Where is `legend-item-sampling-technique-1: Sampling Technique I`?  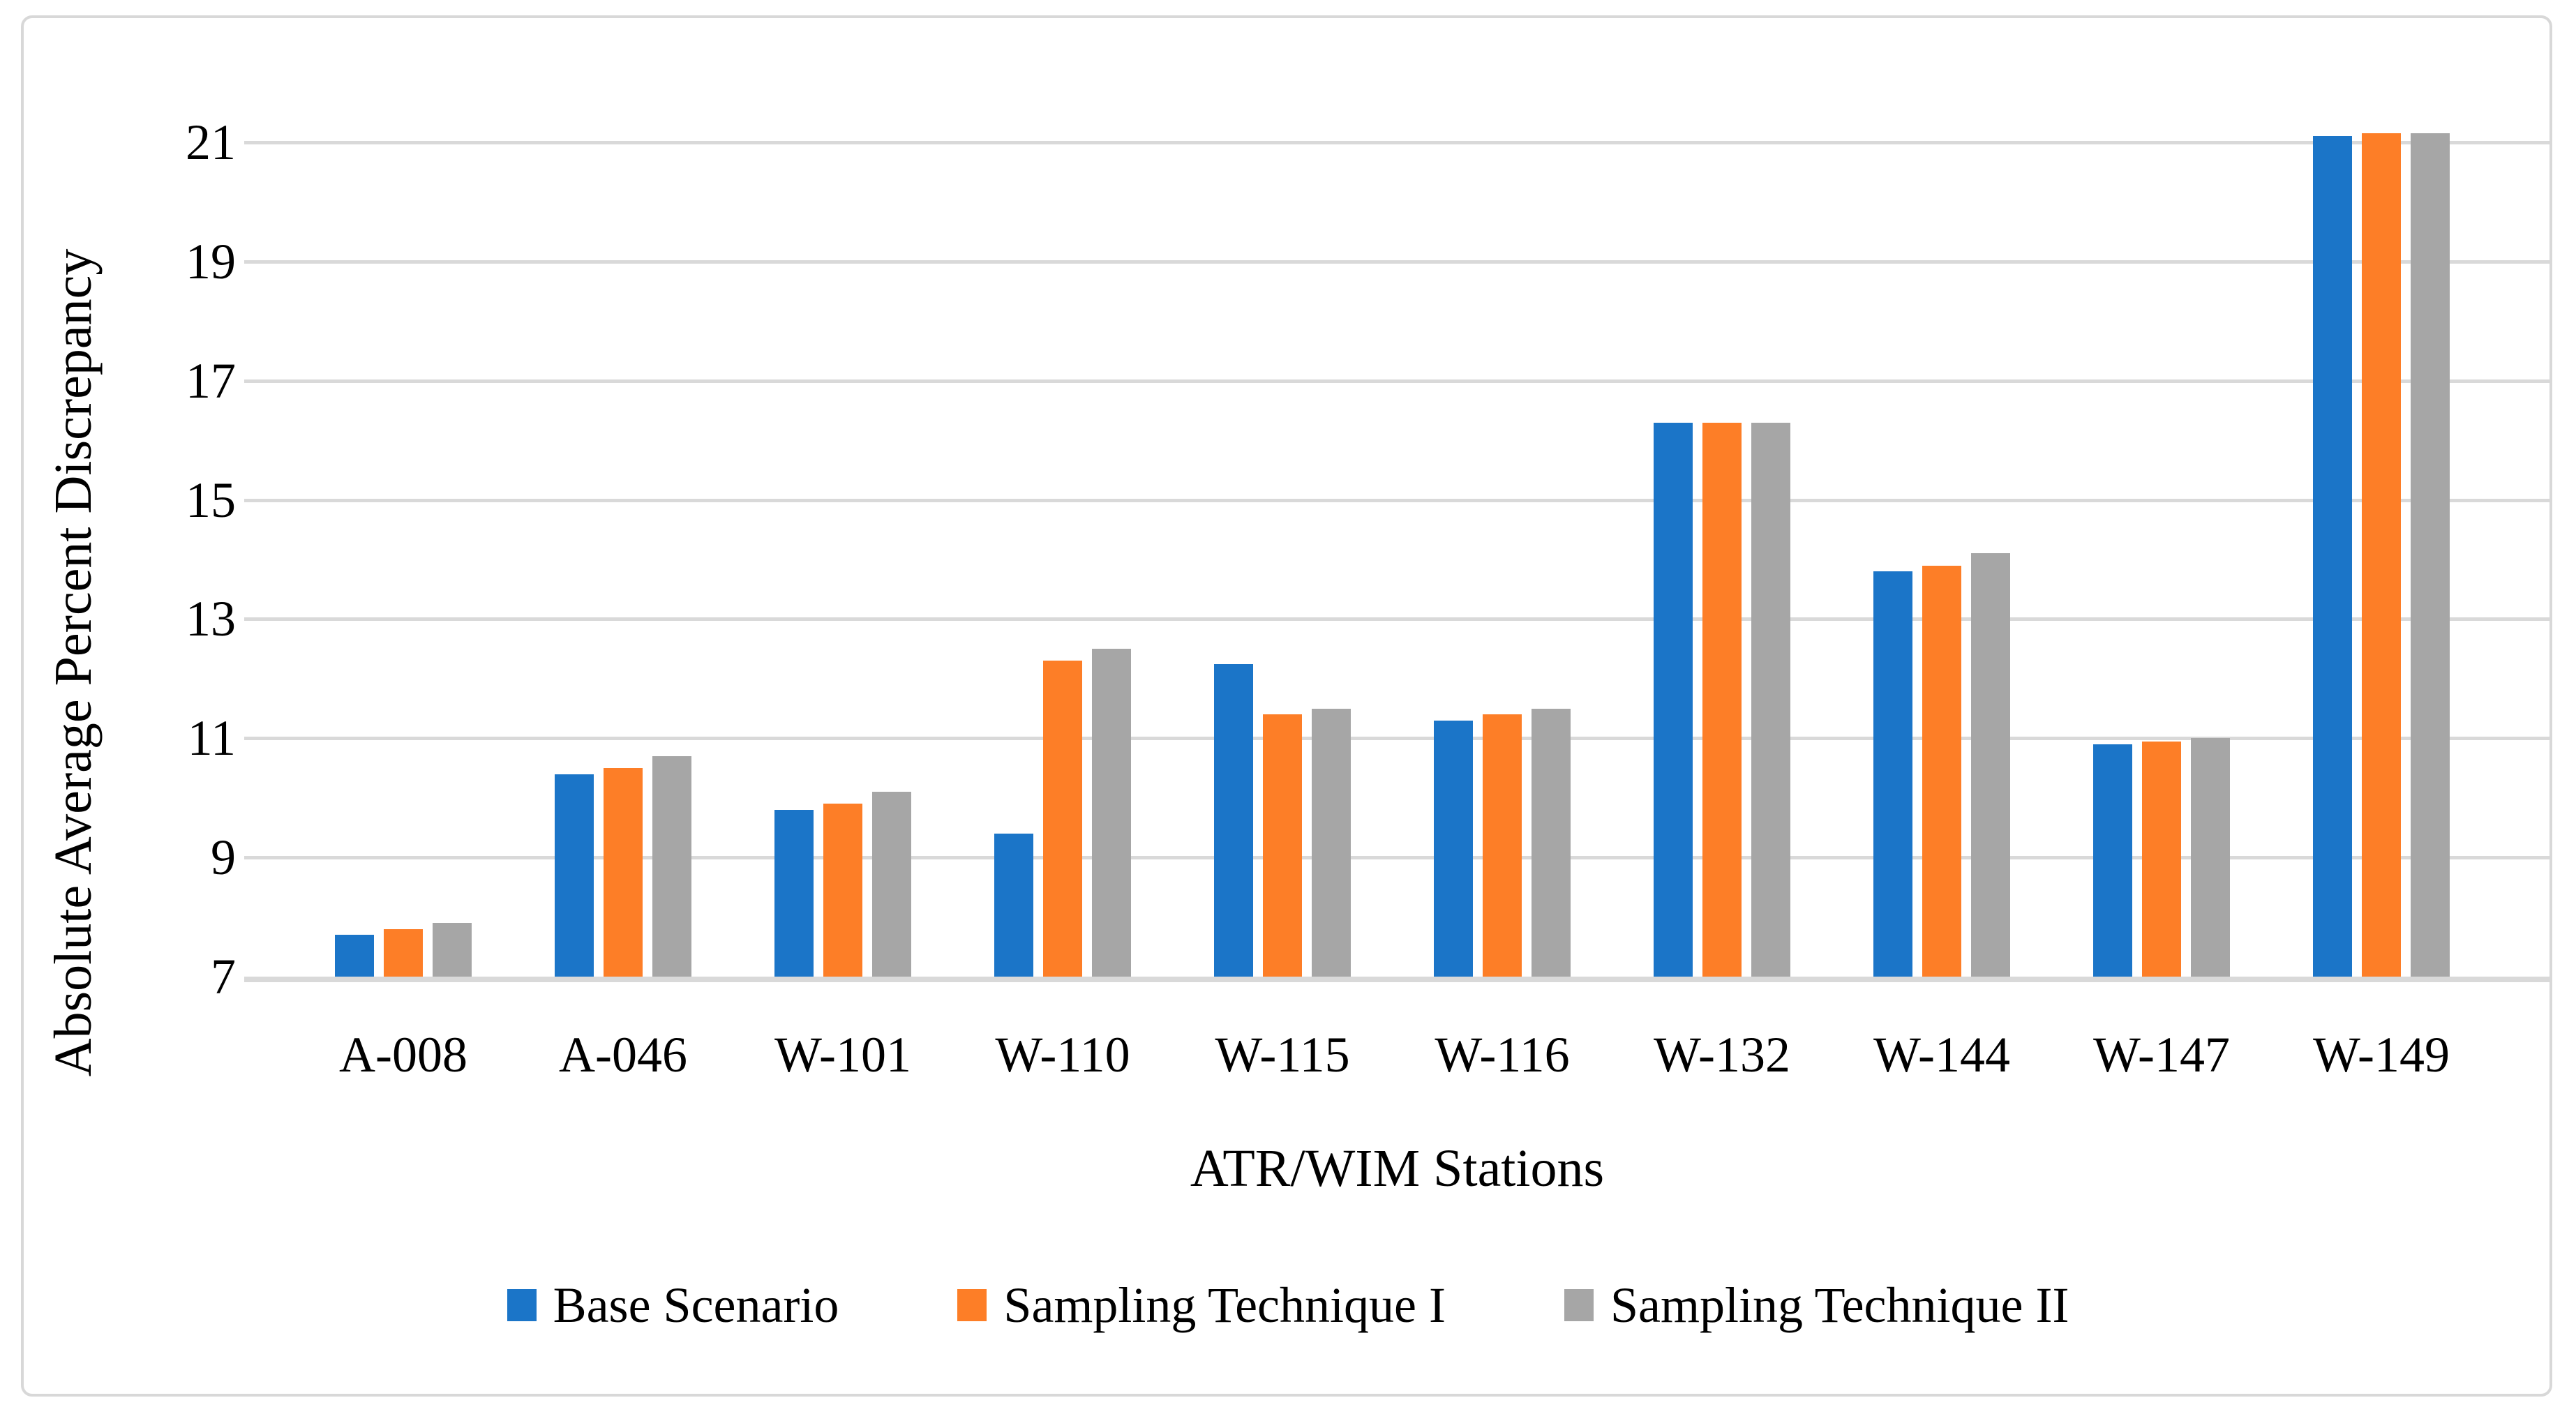 legend-item-sampling-technique-1: Sampling Technique I is located at coordinates (1201, 1305).